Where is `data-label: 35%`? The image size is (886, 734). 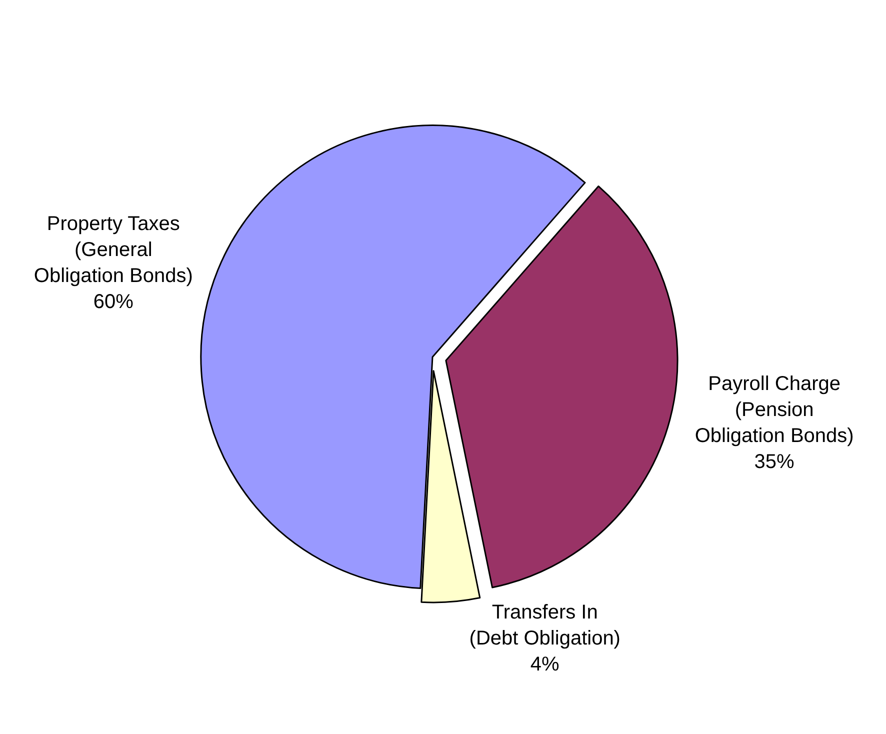
data-label: 35% is located at coordinates (774, 462).